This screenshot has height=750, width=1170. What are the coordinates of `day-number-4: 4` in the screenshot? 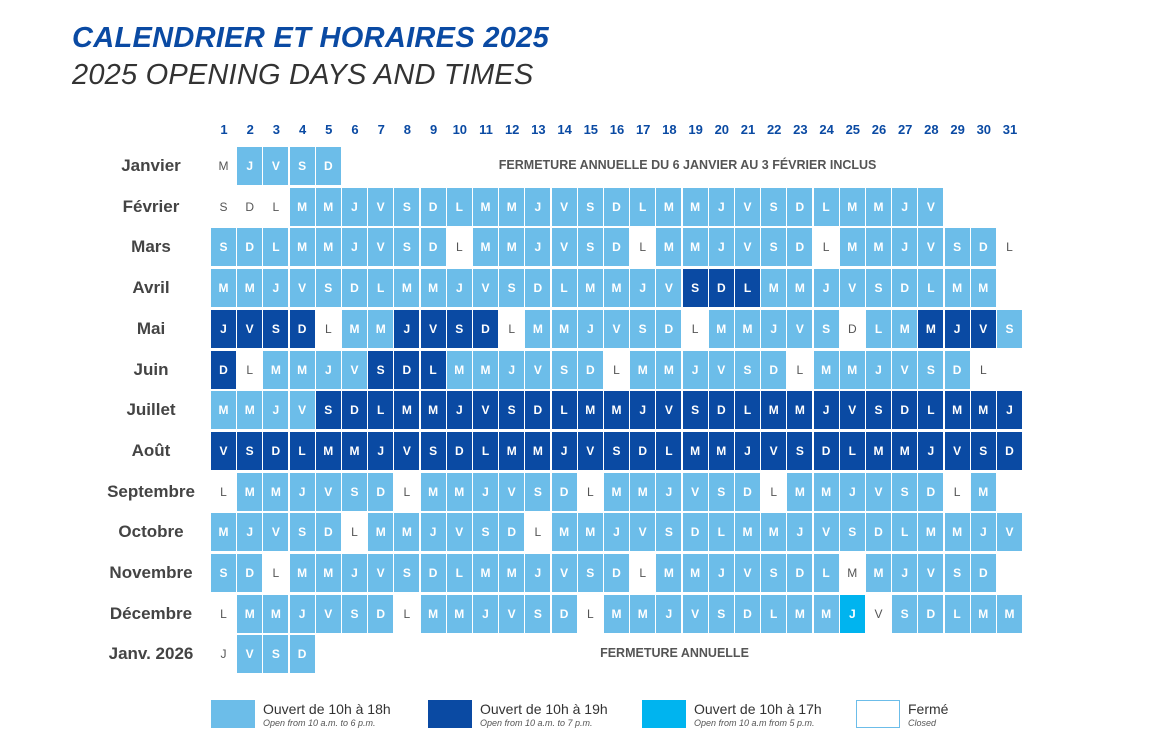 It's located at (302, 129).